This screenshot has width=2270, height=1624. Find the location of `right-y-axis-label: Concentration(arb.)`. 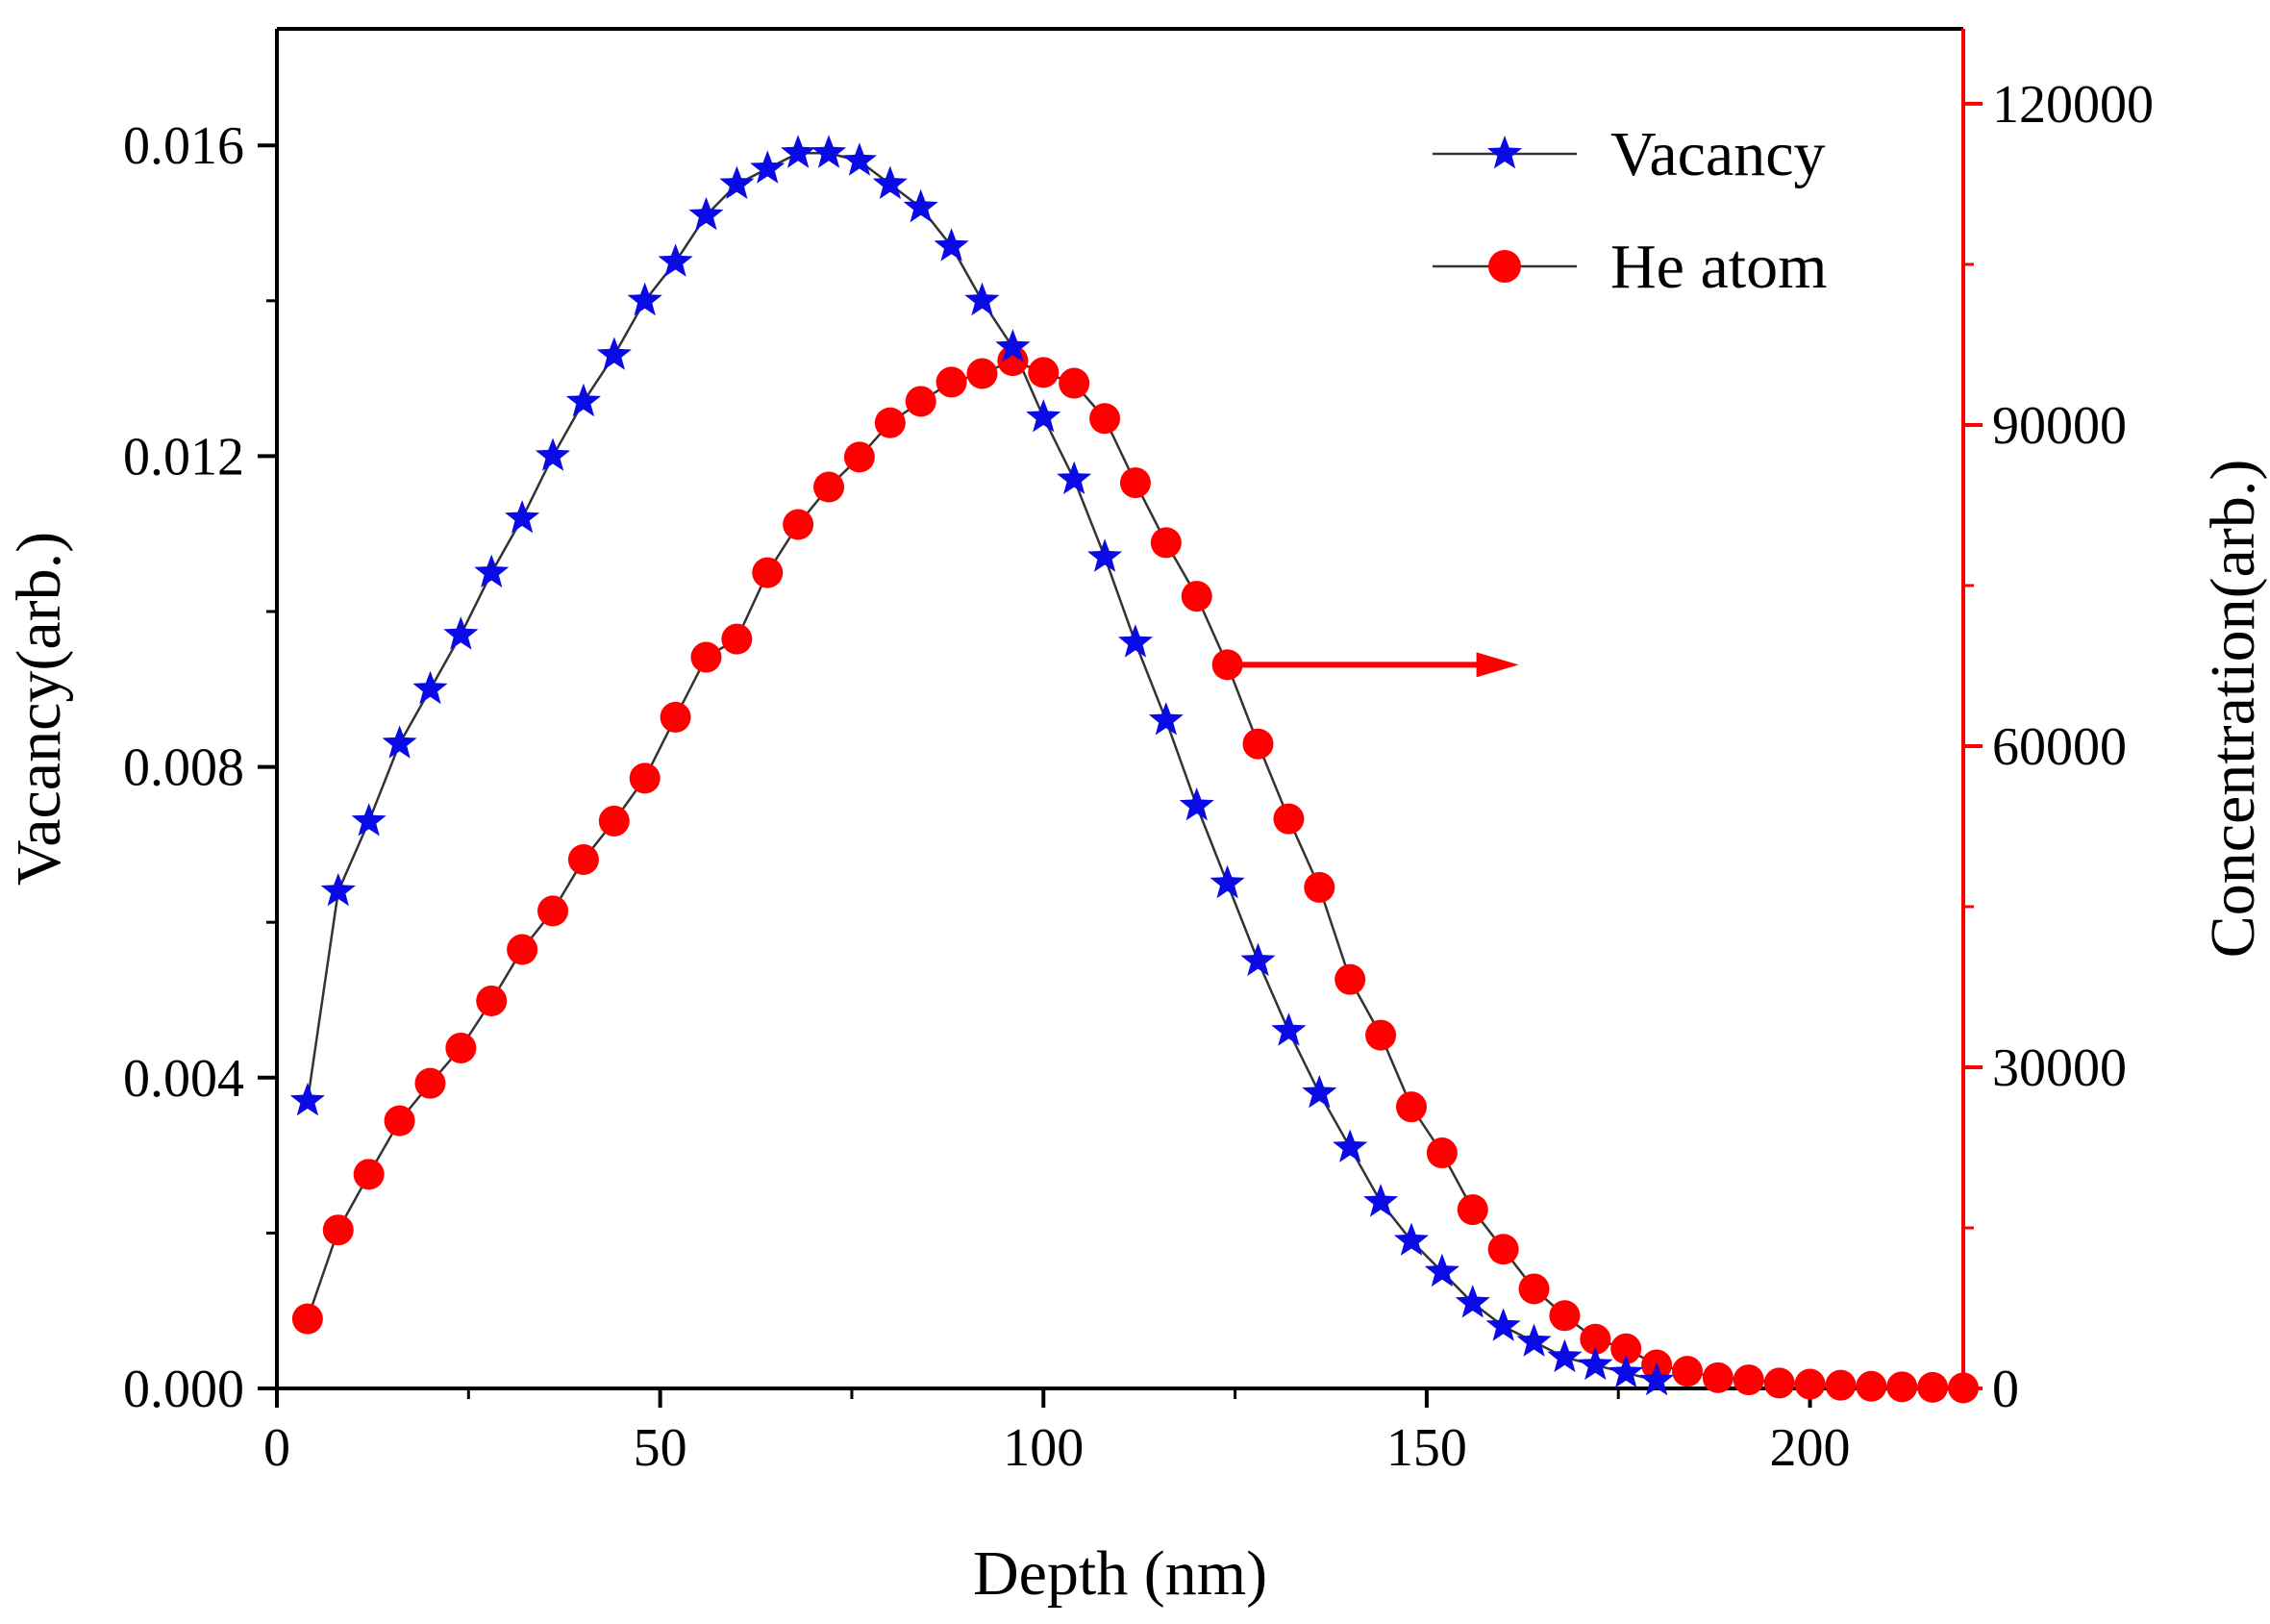

right-y-axis-label: Concentration(arb.) is located at coordinates (2233, 709).